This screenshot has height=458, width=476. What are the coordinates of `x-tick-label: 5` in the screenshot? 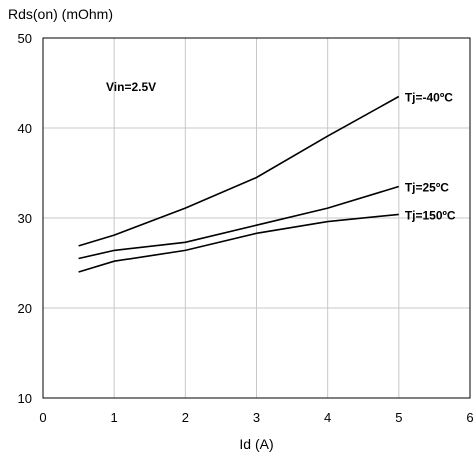 It's located at (398, 417).